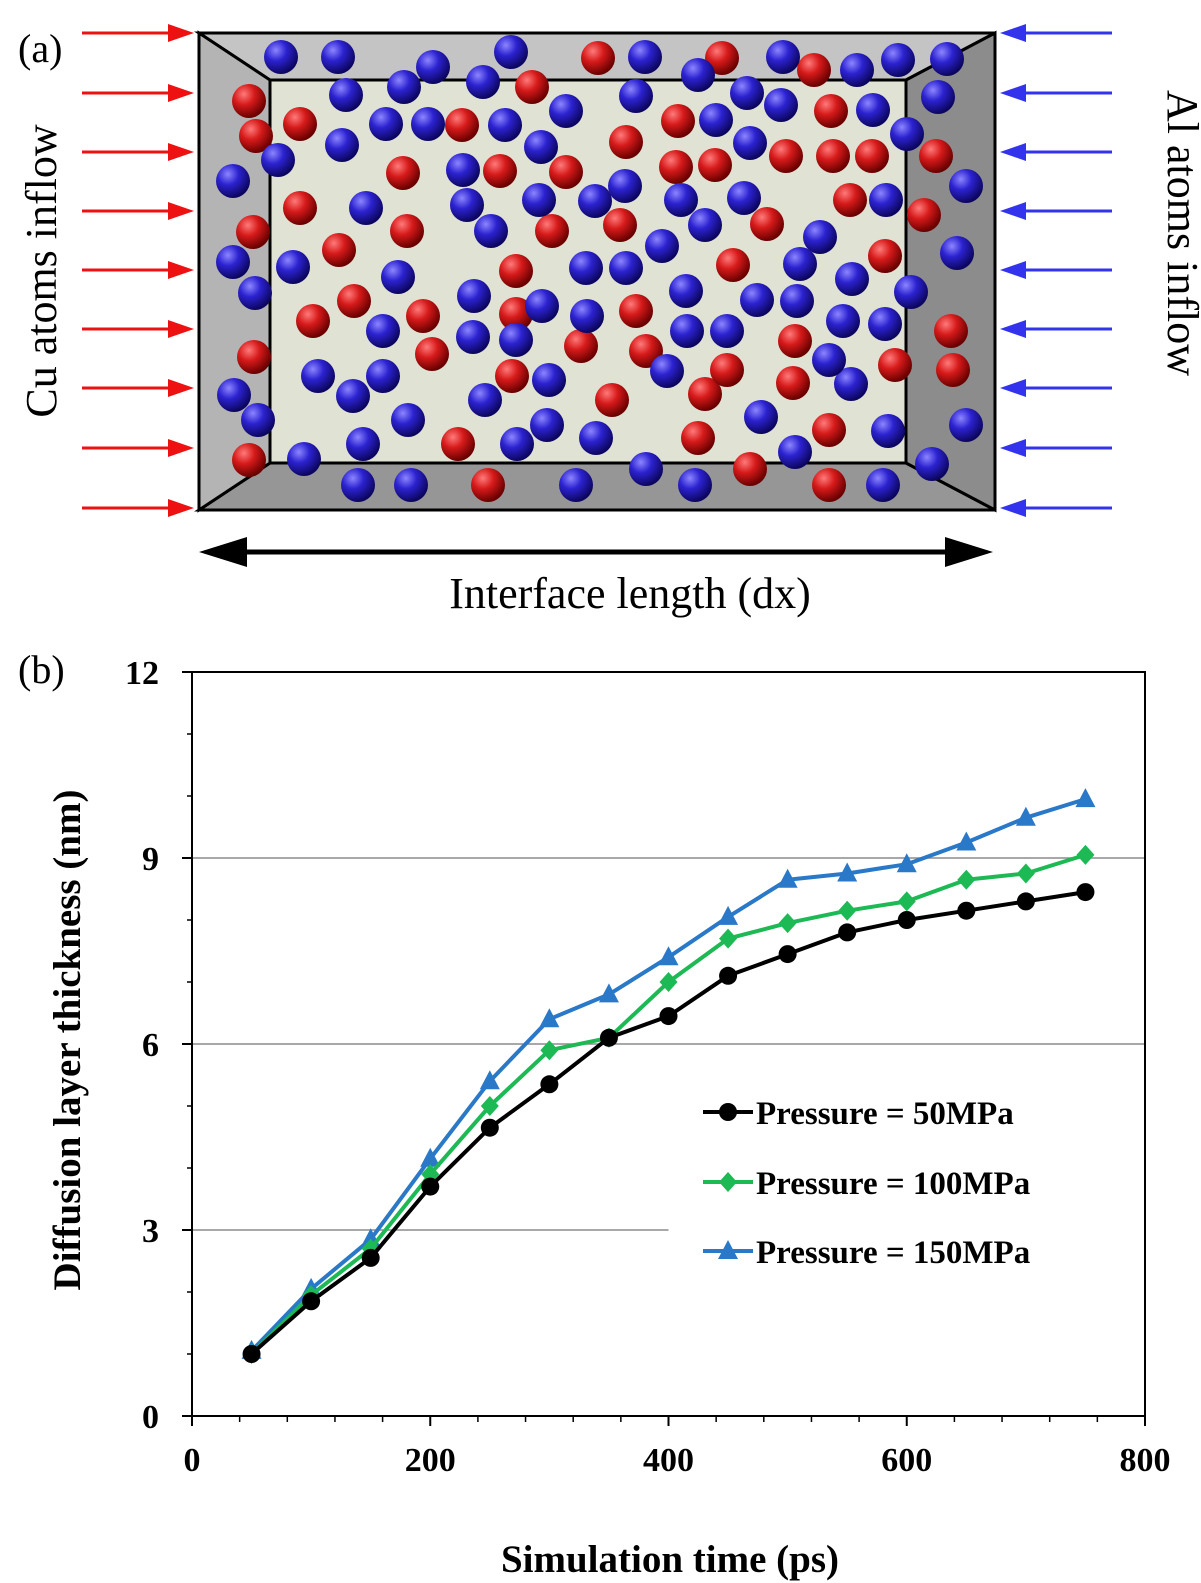 This screenshot has height=1583, width=1201. I want to click on legend-label: Pressure = 50MPa, so click(885, 1114).